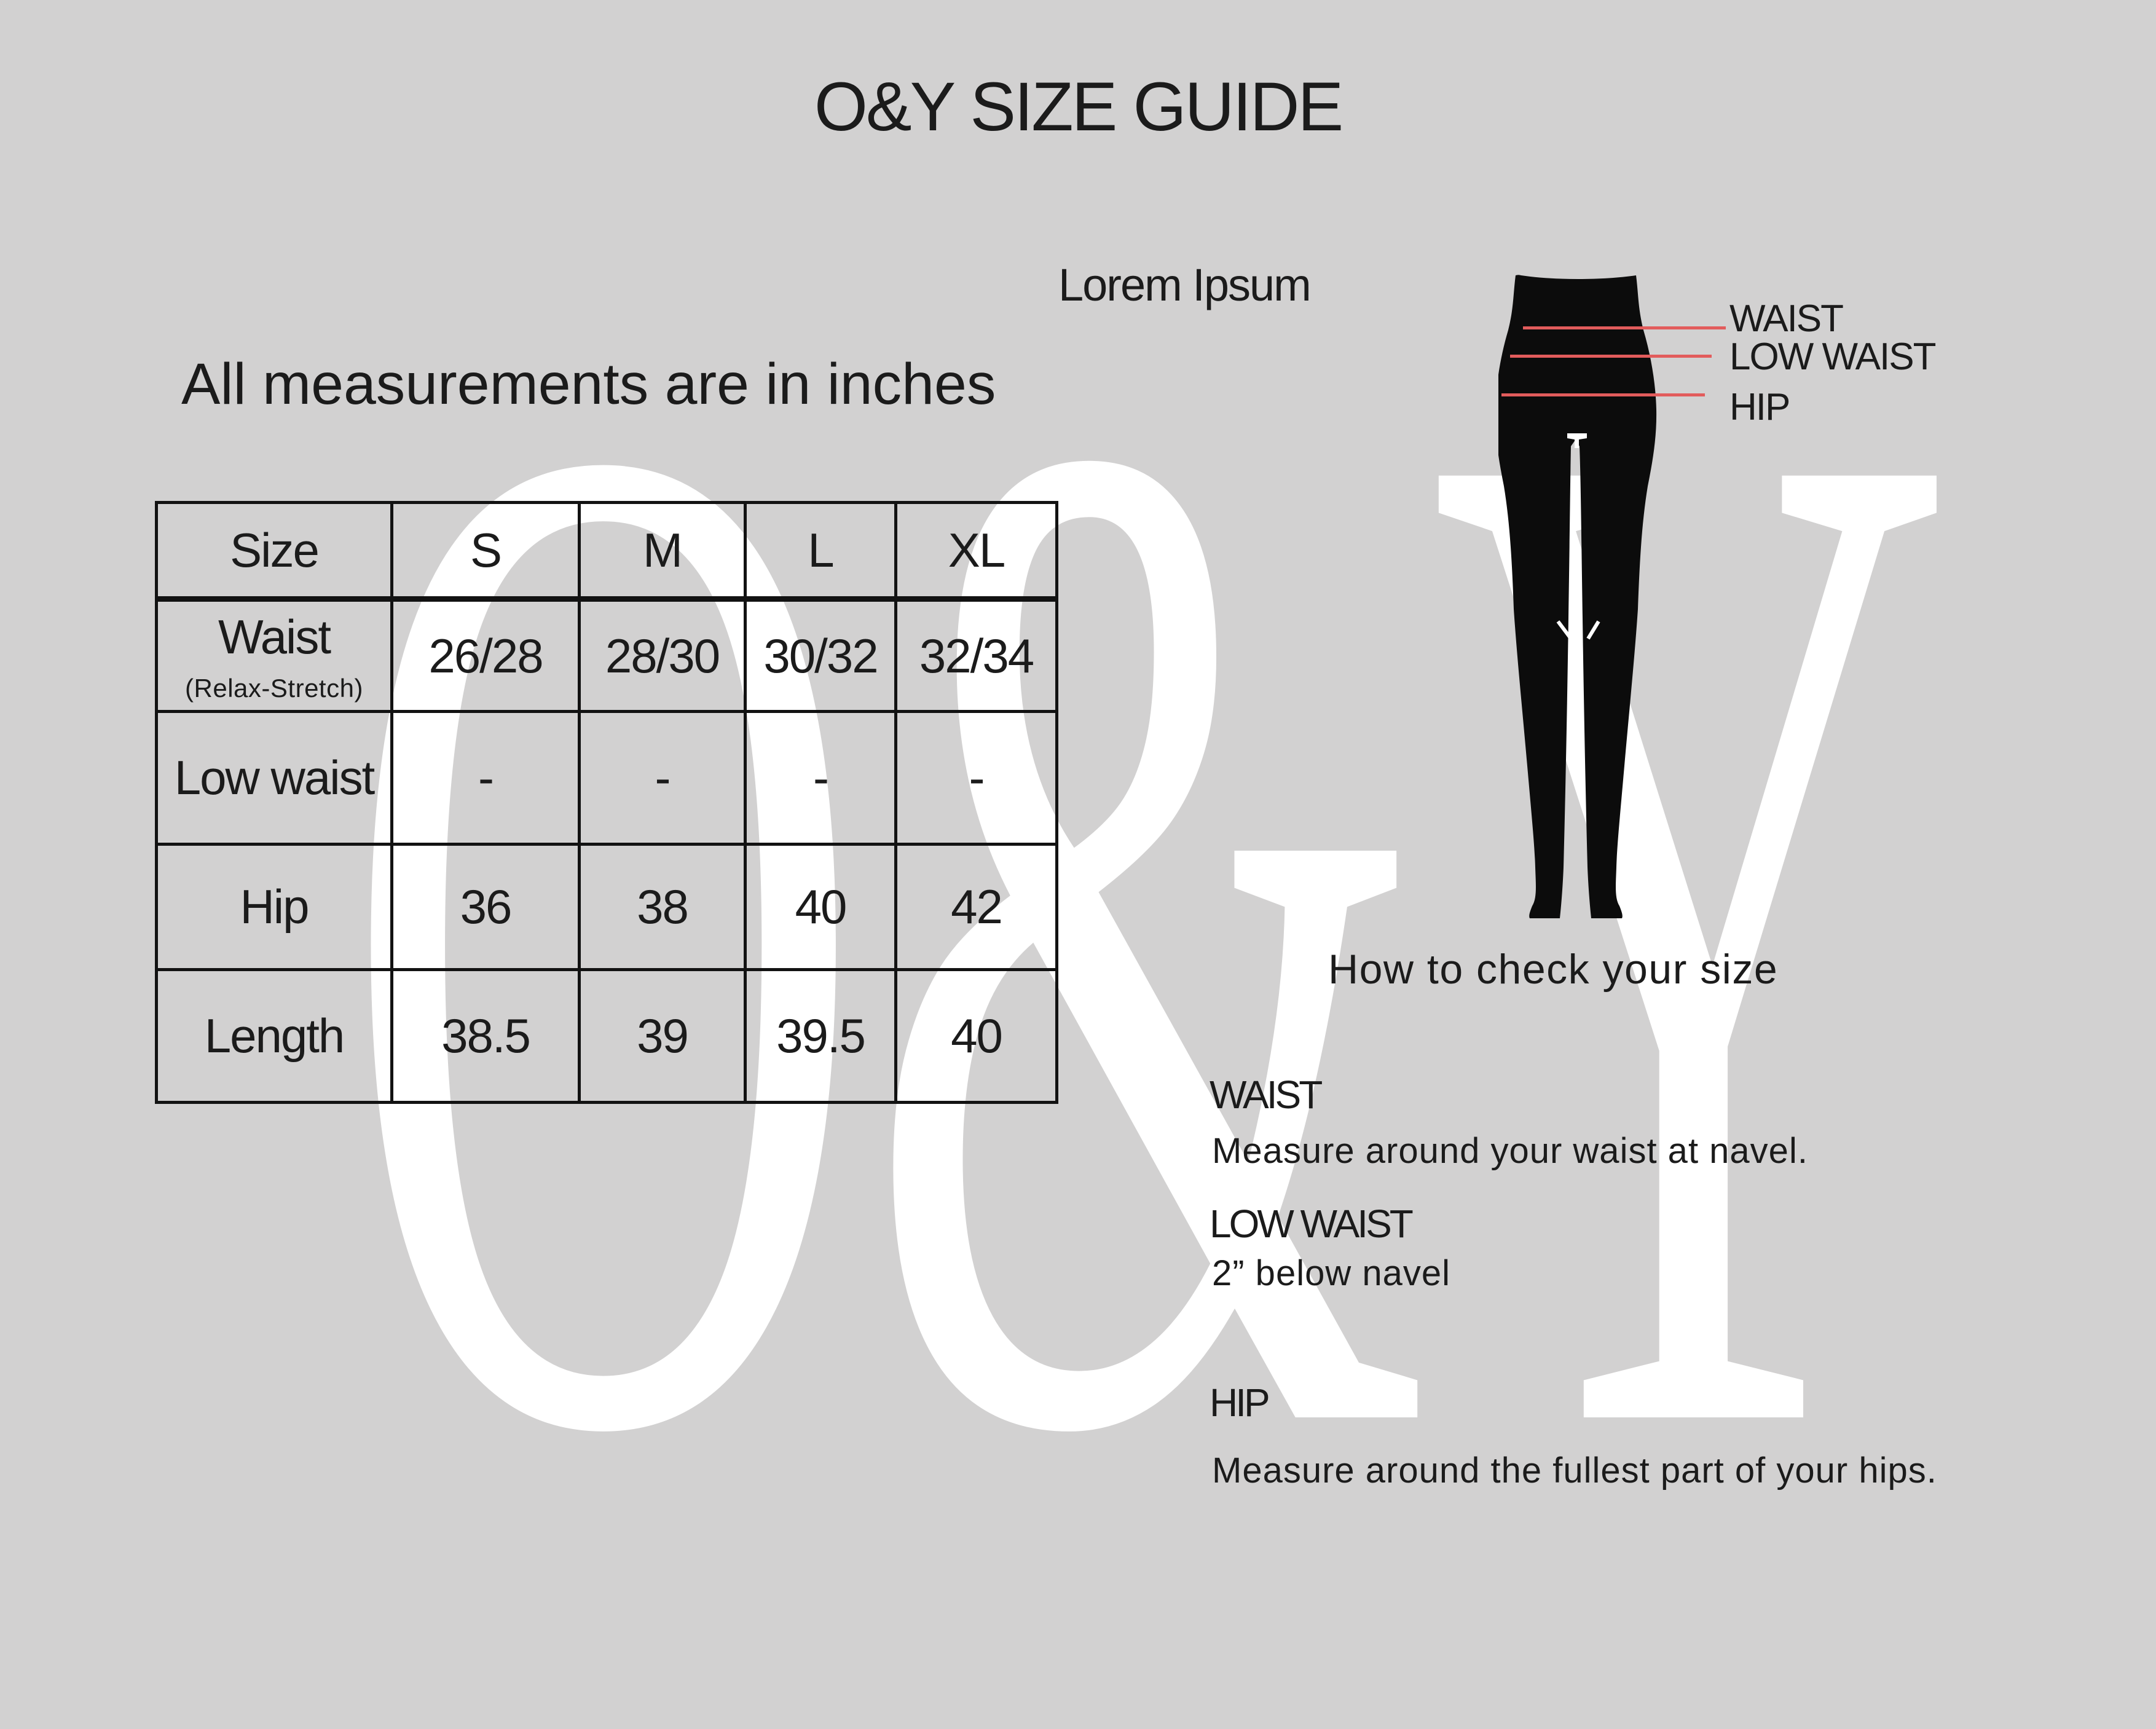 This screenshot has width=2156, height=1729. I want to click on cell-waist-m: 28/30, so click(663, 655).